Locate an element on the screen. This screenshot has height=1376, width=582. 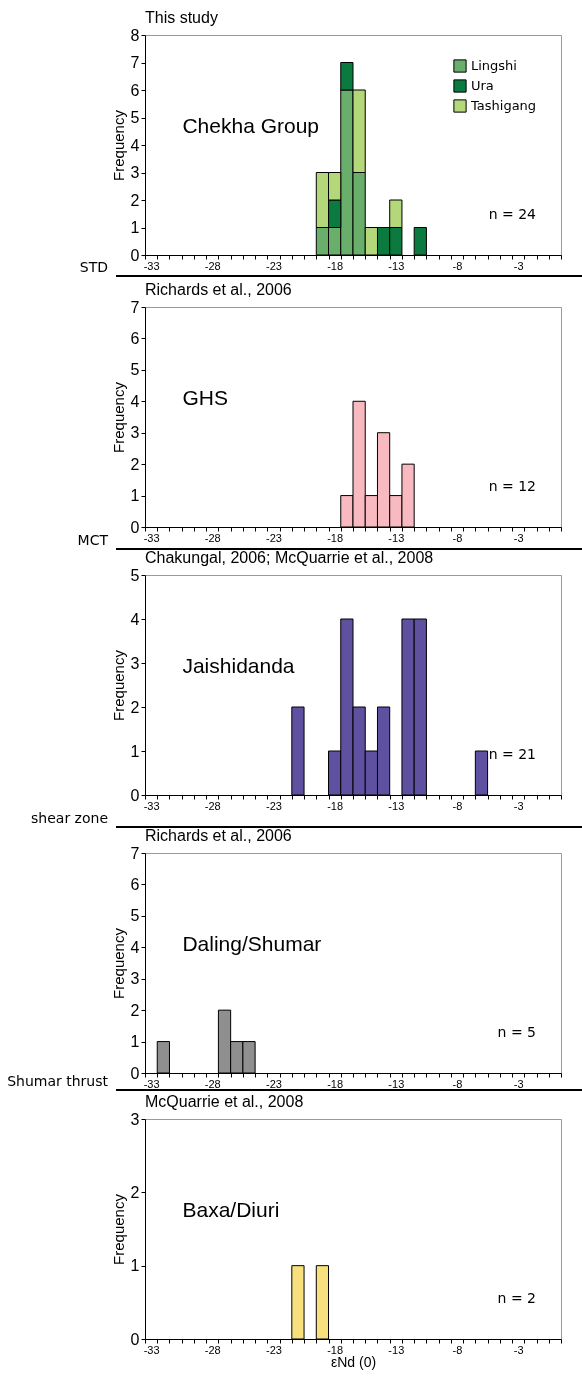
legend-label: Lingshi is located at coordinates (494, 65).